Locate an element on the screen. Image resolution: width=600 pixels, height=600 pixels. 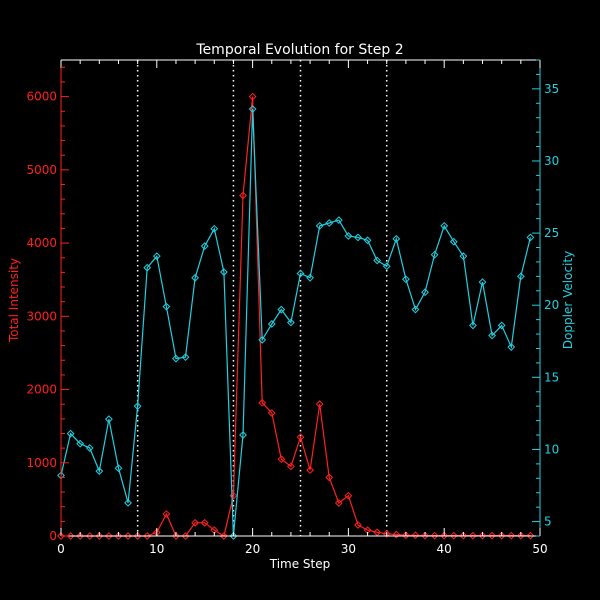
x-tick-label: 30 is located at coordinates (348, 549).